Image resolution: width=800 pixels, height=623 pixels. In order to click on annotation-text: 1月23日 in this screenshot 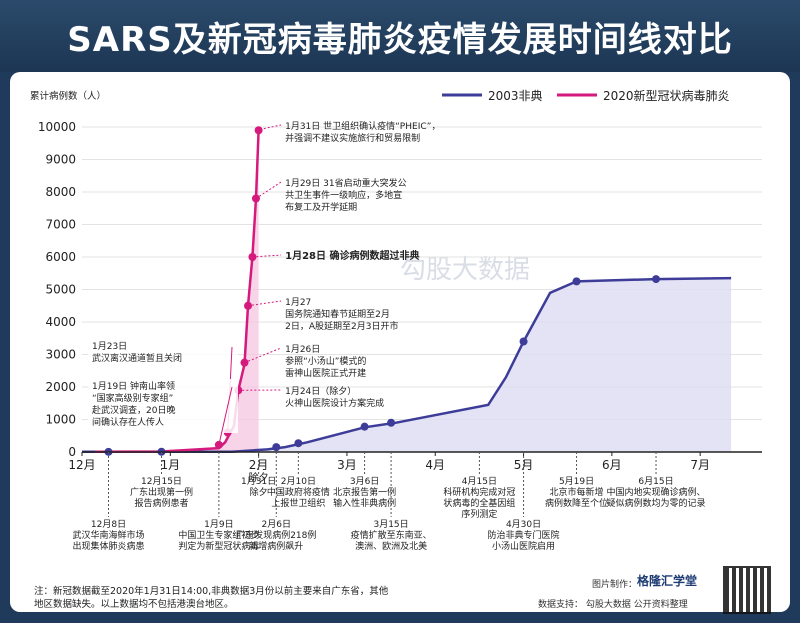, I will do `click(109, 346)`.